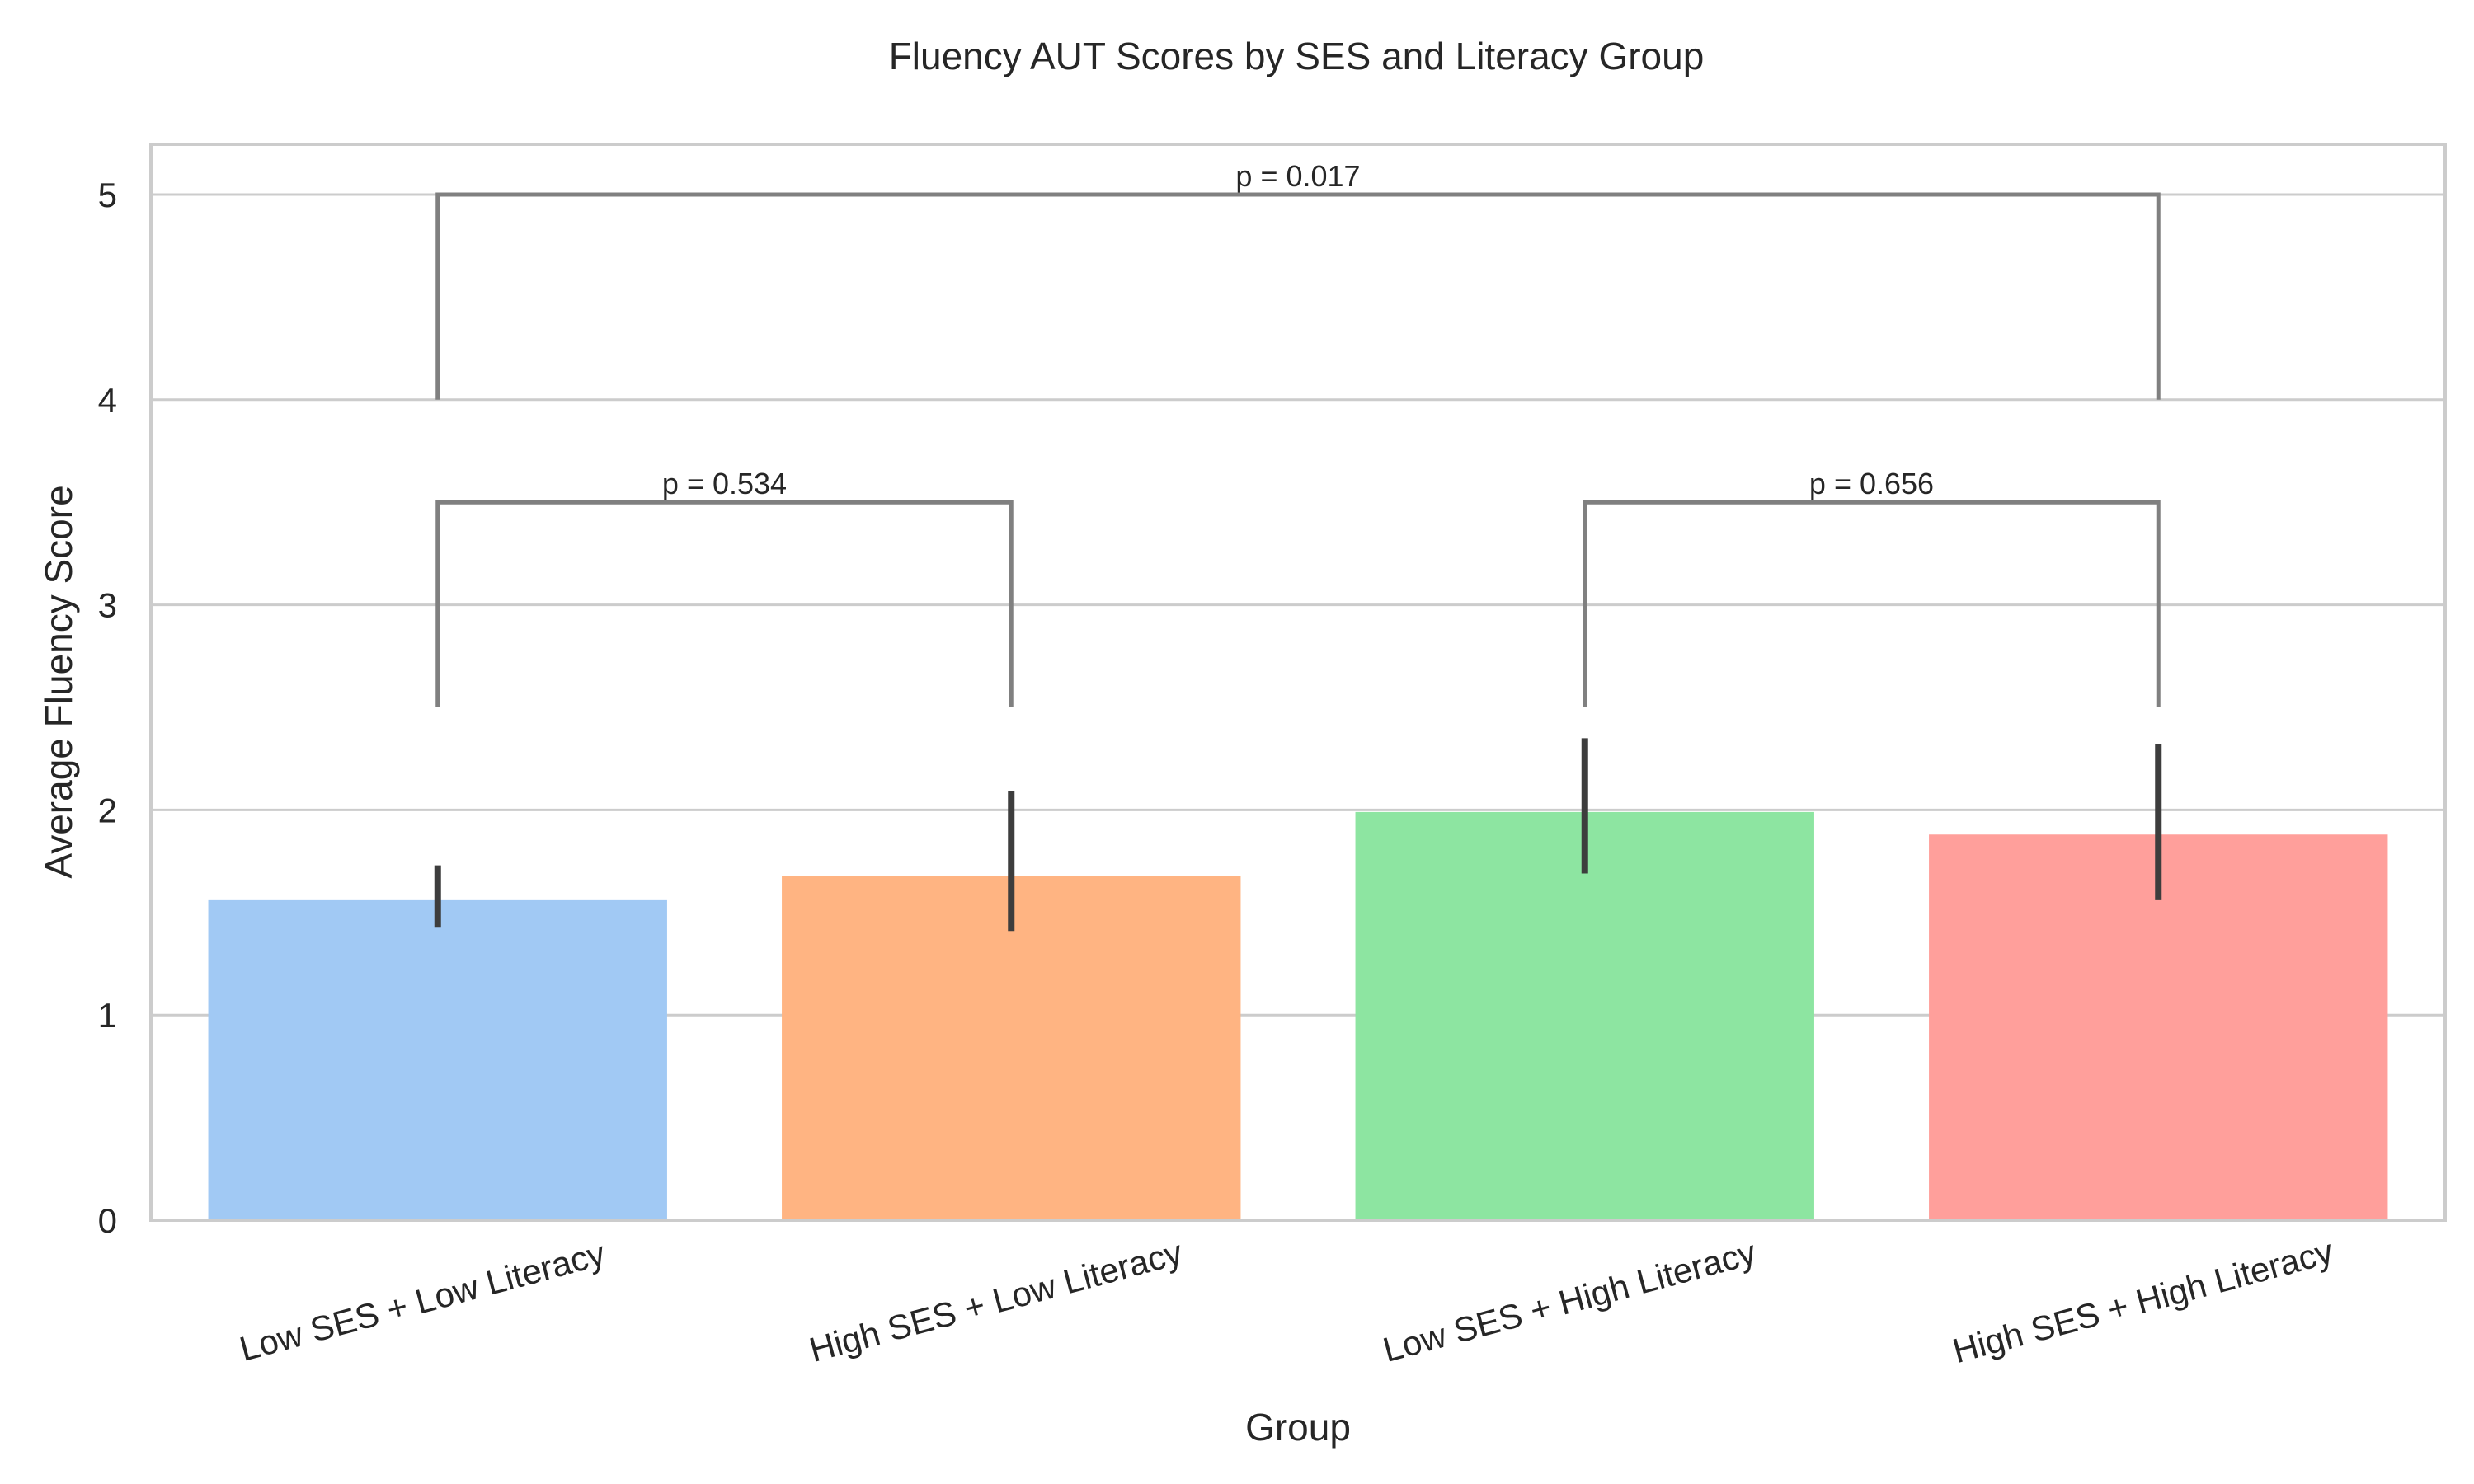 Image resolution: width=2474 pixels, height=1484 pixels. I want to click on p-value-label: p = 0.656, so click(1871, 483).